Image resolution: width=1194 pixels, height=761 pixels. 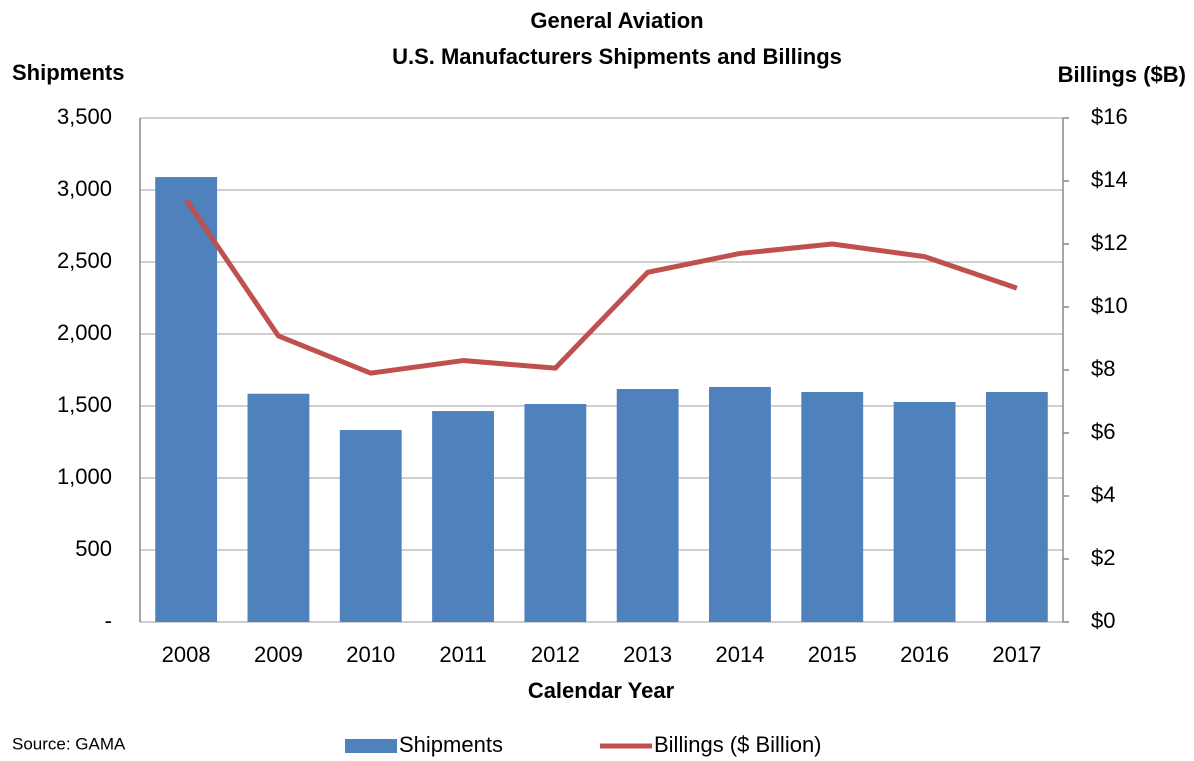 I want to click on x-tick-label: 2017, so click(x=1016, y=654).